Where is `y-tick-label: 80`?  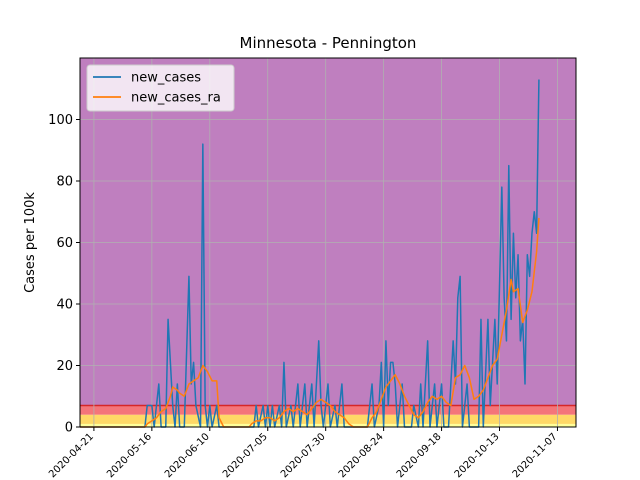
y-tick-label: 80 is located at coordinates (64, 182).